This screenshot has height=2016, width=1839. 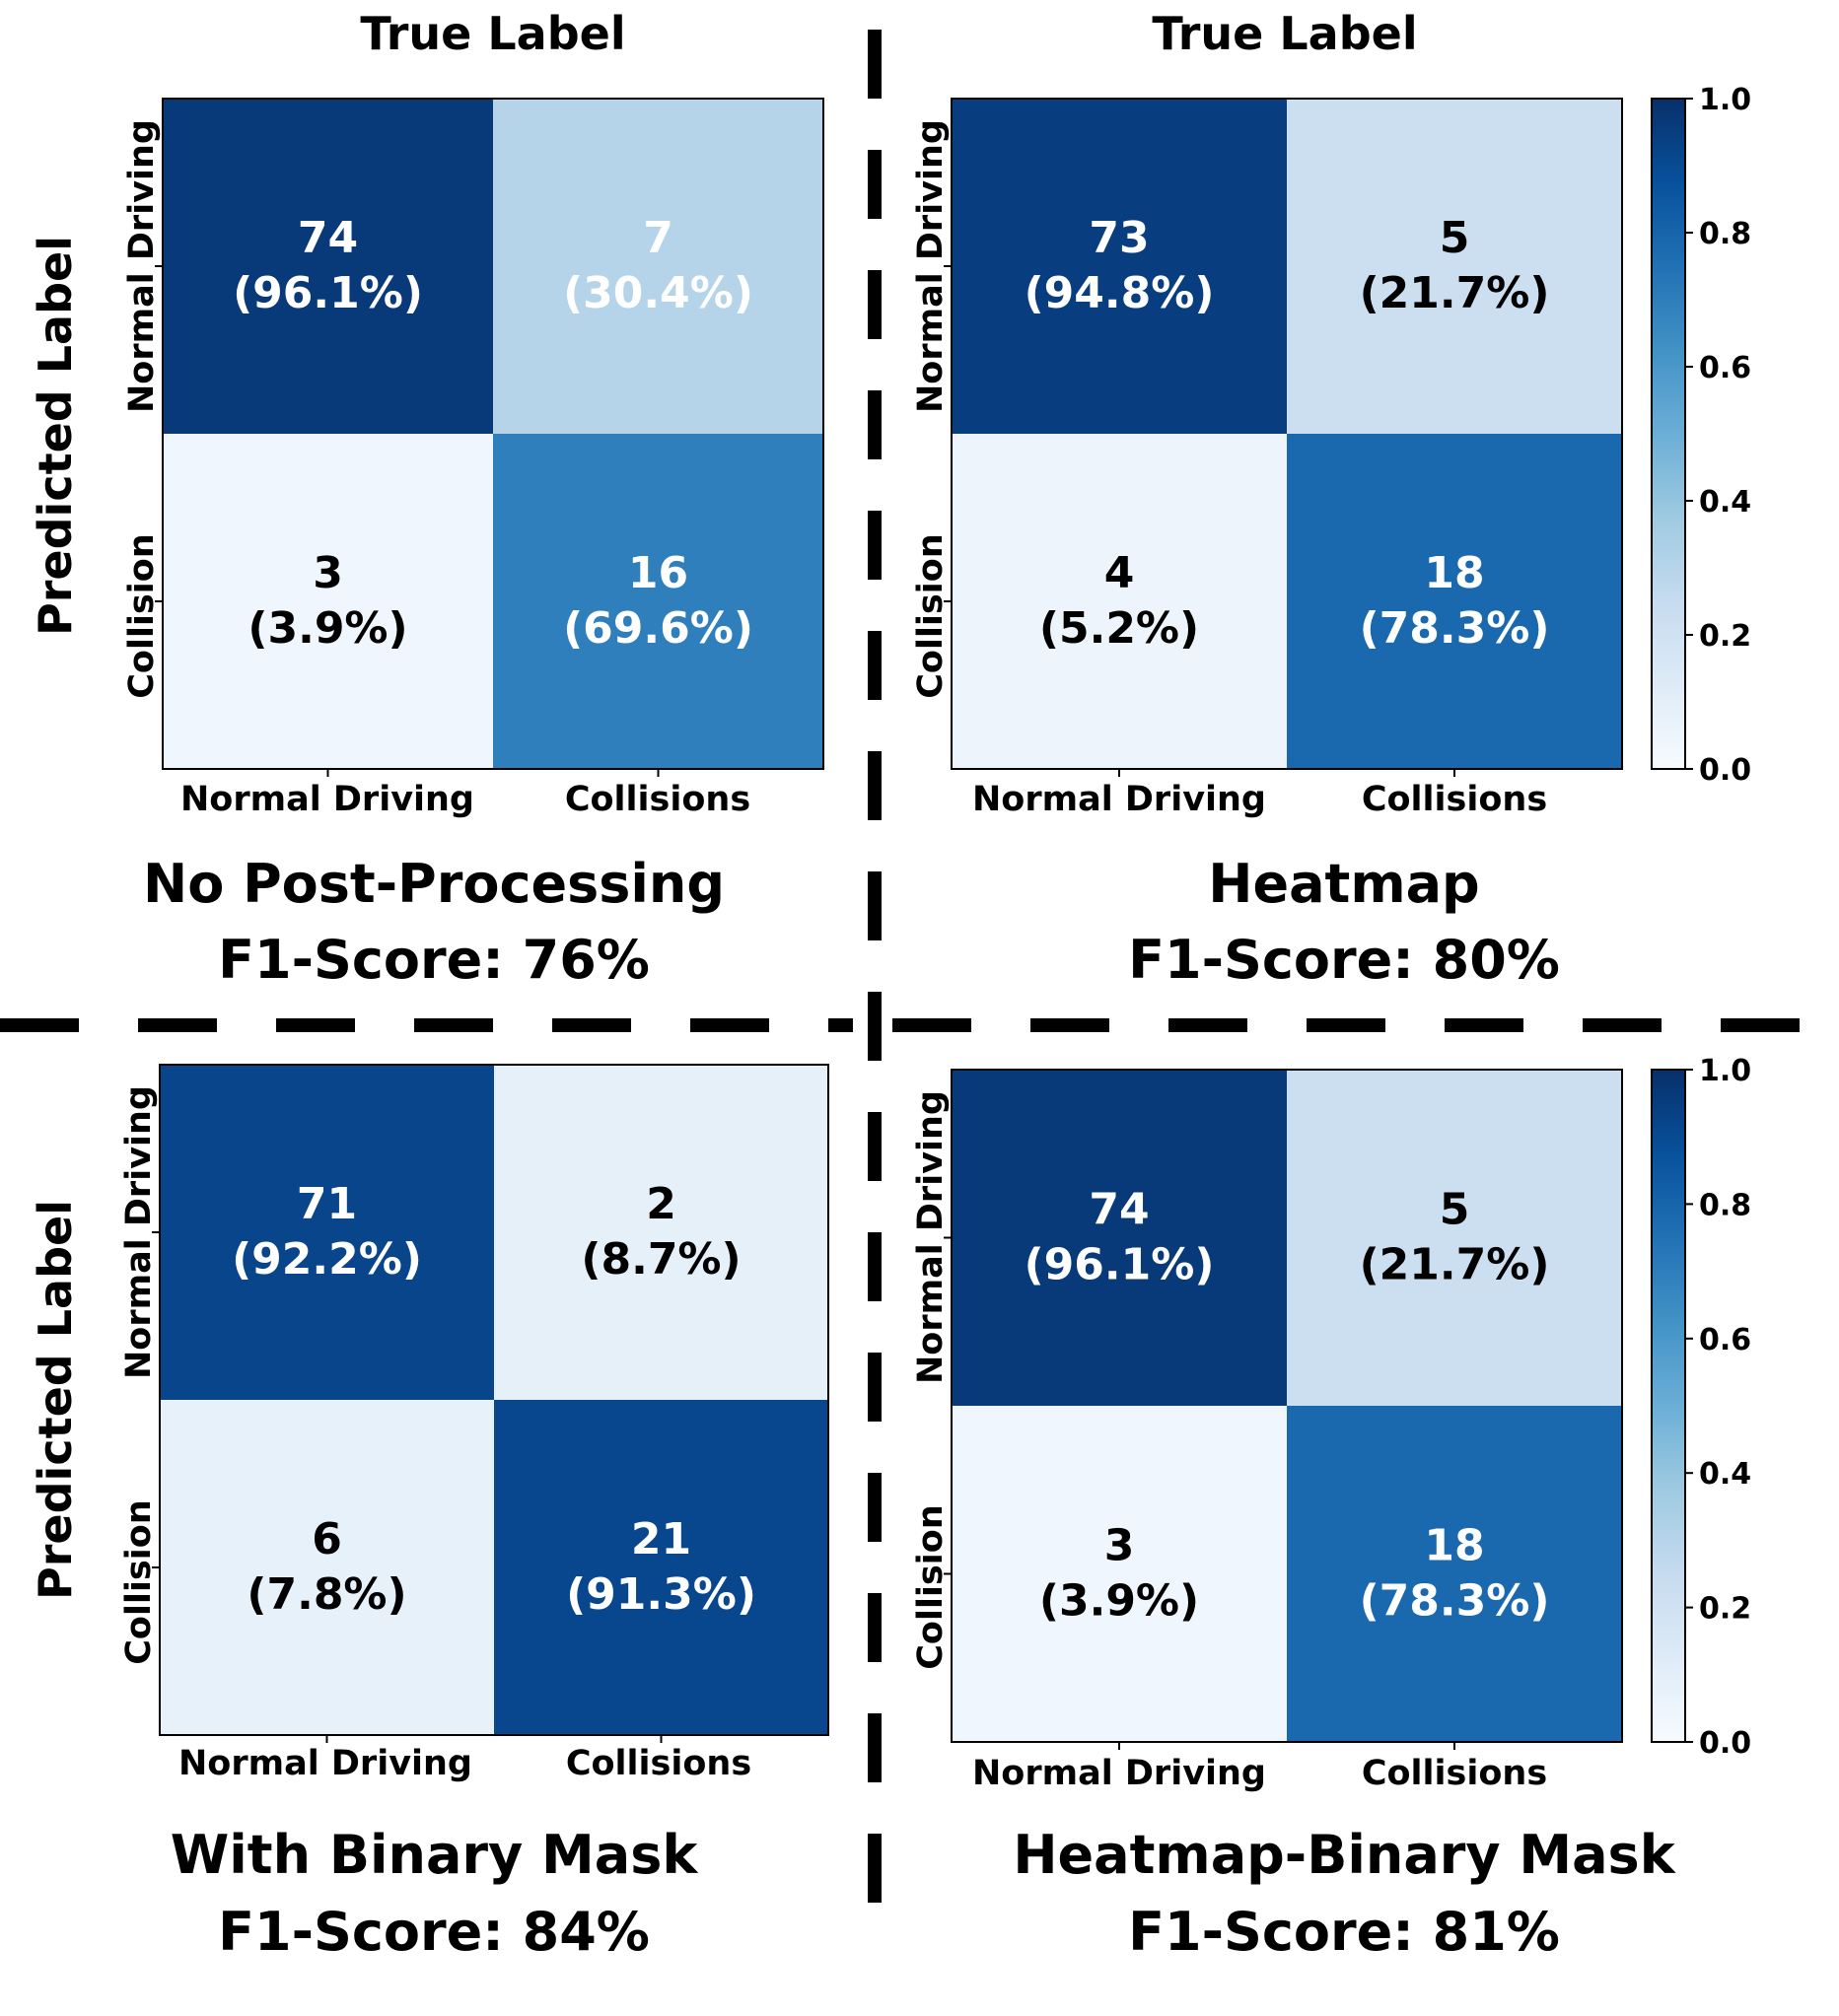 I want to click on panel-title: With Binary Mask, so click(x=435, y=1855).